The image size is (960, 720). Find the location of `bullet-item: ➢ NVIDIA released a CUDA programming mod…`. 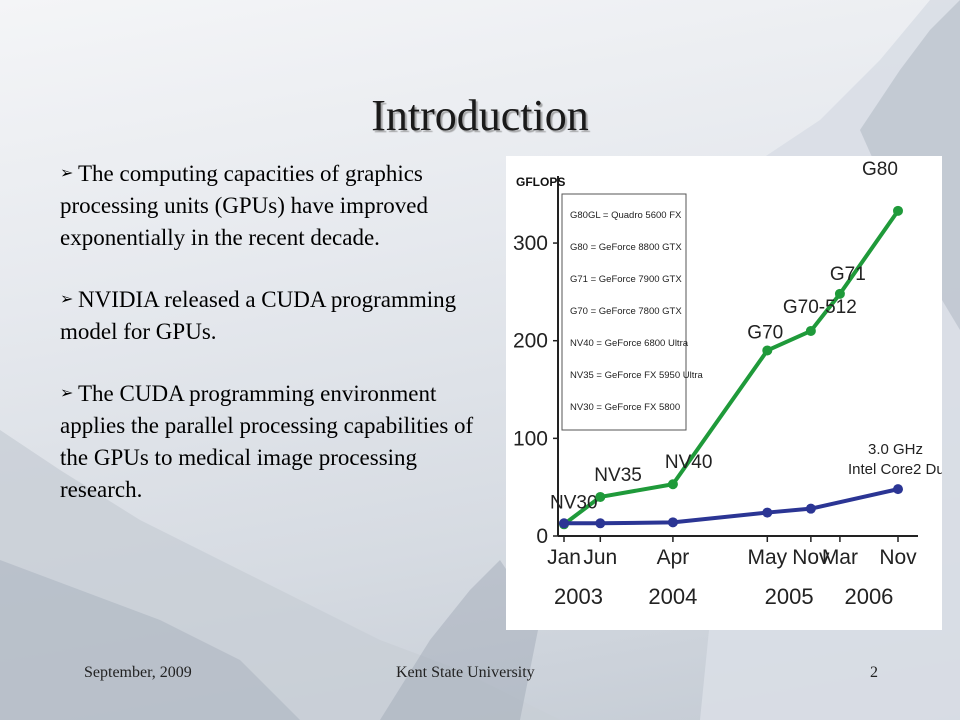

bullet-item: ➢ NVIDIA released a CUDA programming mod… is located at coordinates (280, 316).